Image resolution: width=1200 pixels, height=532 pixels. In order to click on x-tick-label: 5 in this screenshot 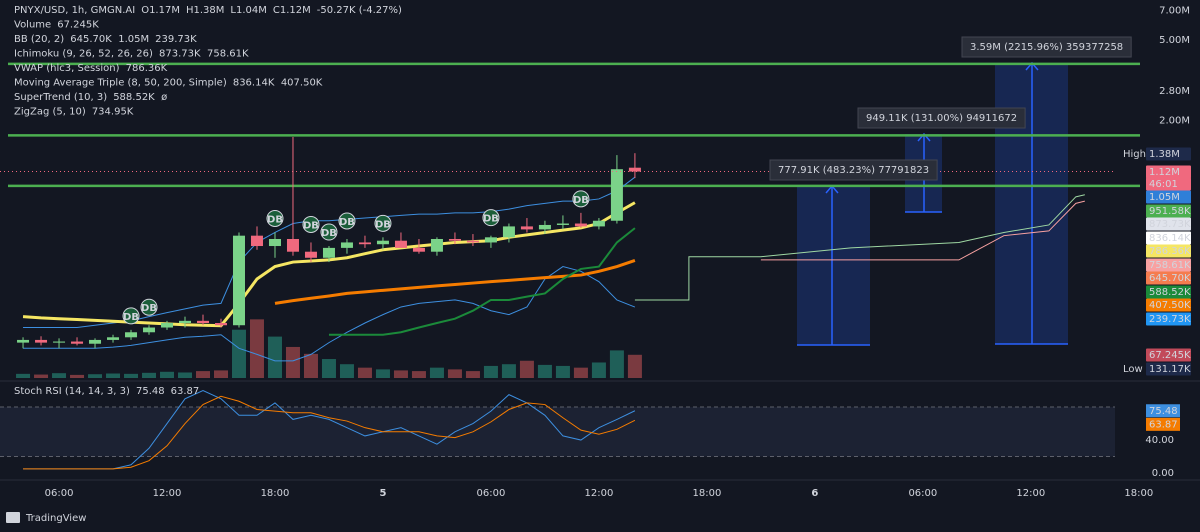, I will do `click(382, 493)`.